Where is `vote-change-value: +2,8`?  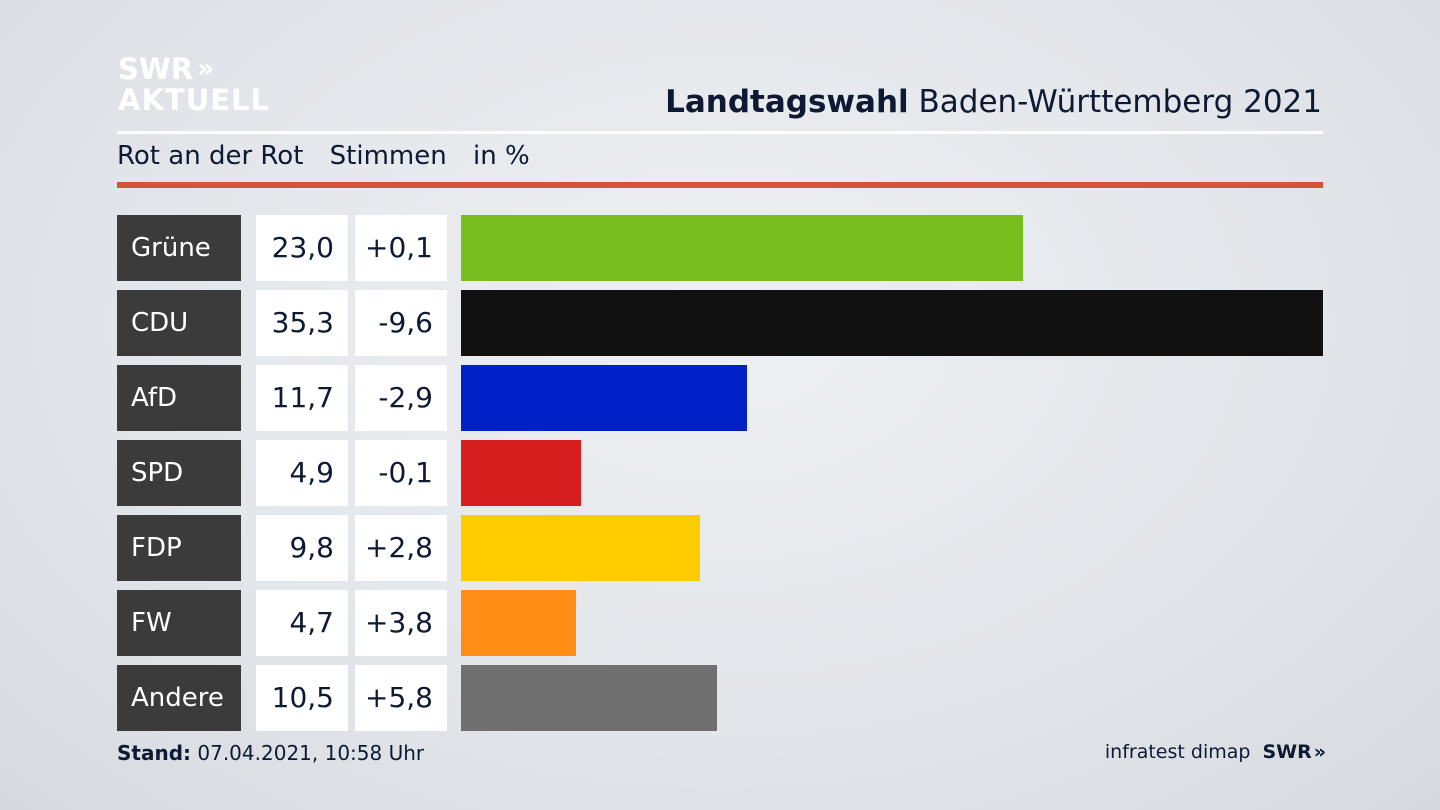 vote-change-value: +2,8 is located at coordinates (401, 548).